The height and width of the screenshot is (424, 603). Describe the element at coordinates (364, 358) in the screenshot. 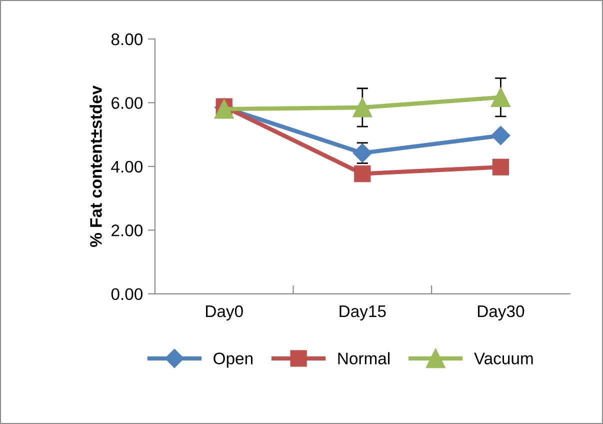

I see `legend-label: Normal` at that location.